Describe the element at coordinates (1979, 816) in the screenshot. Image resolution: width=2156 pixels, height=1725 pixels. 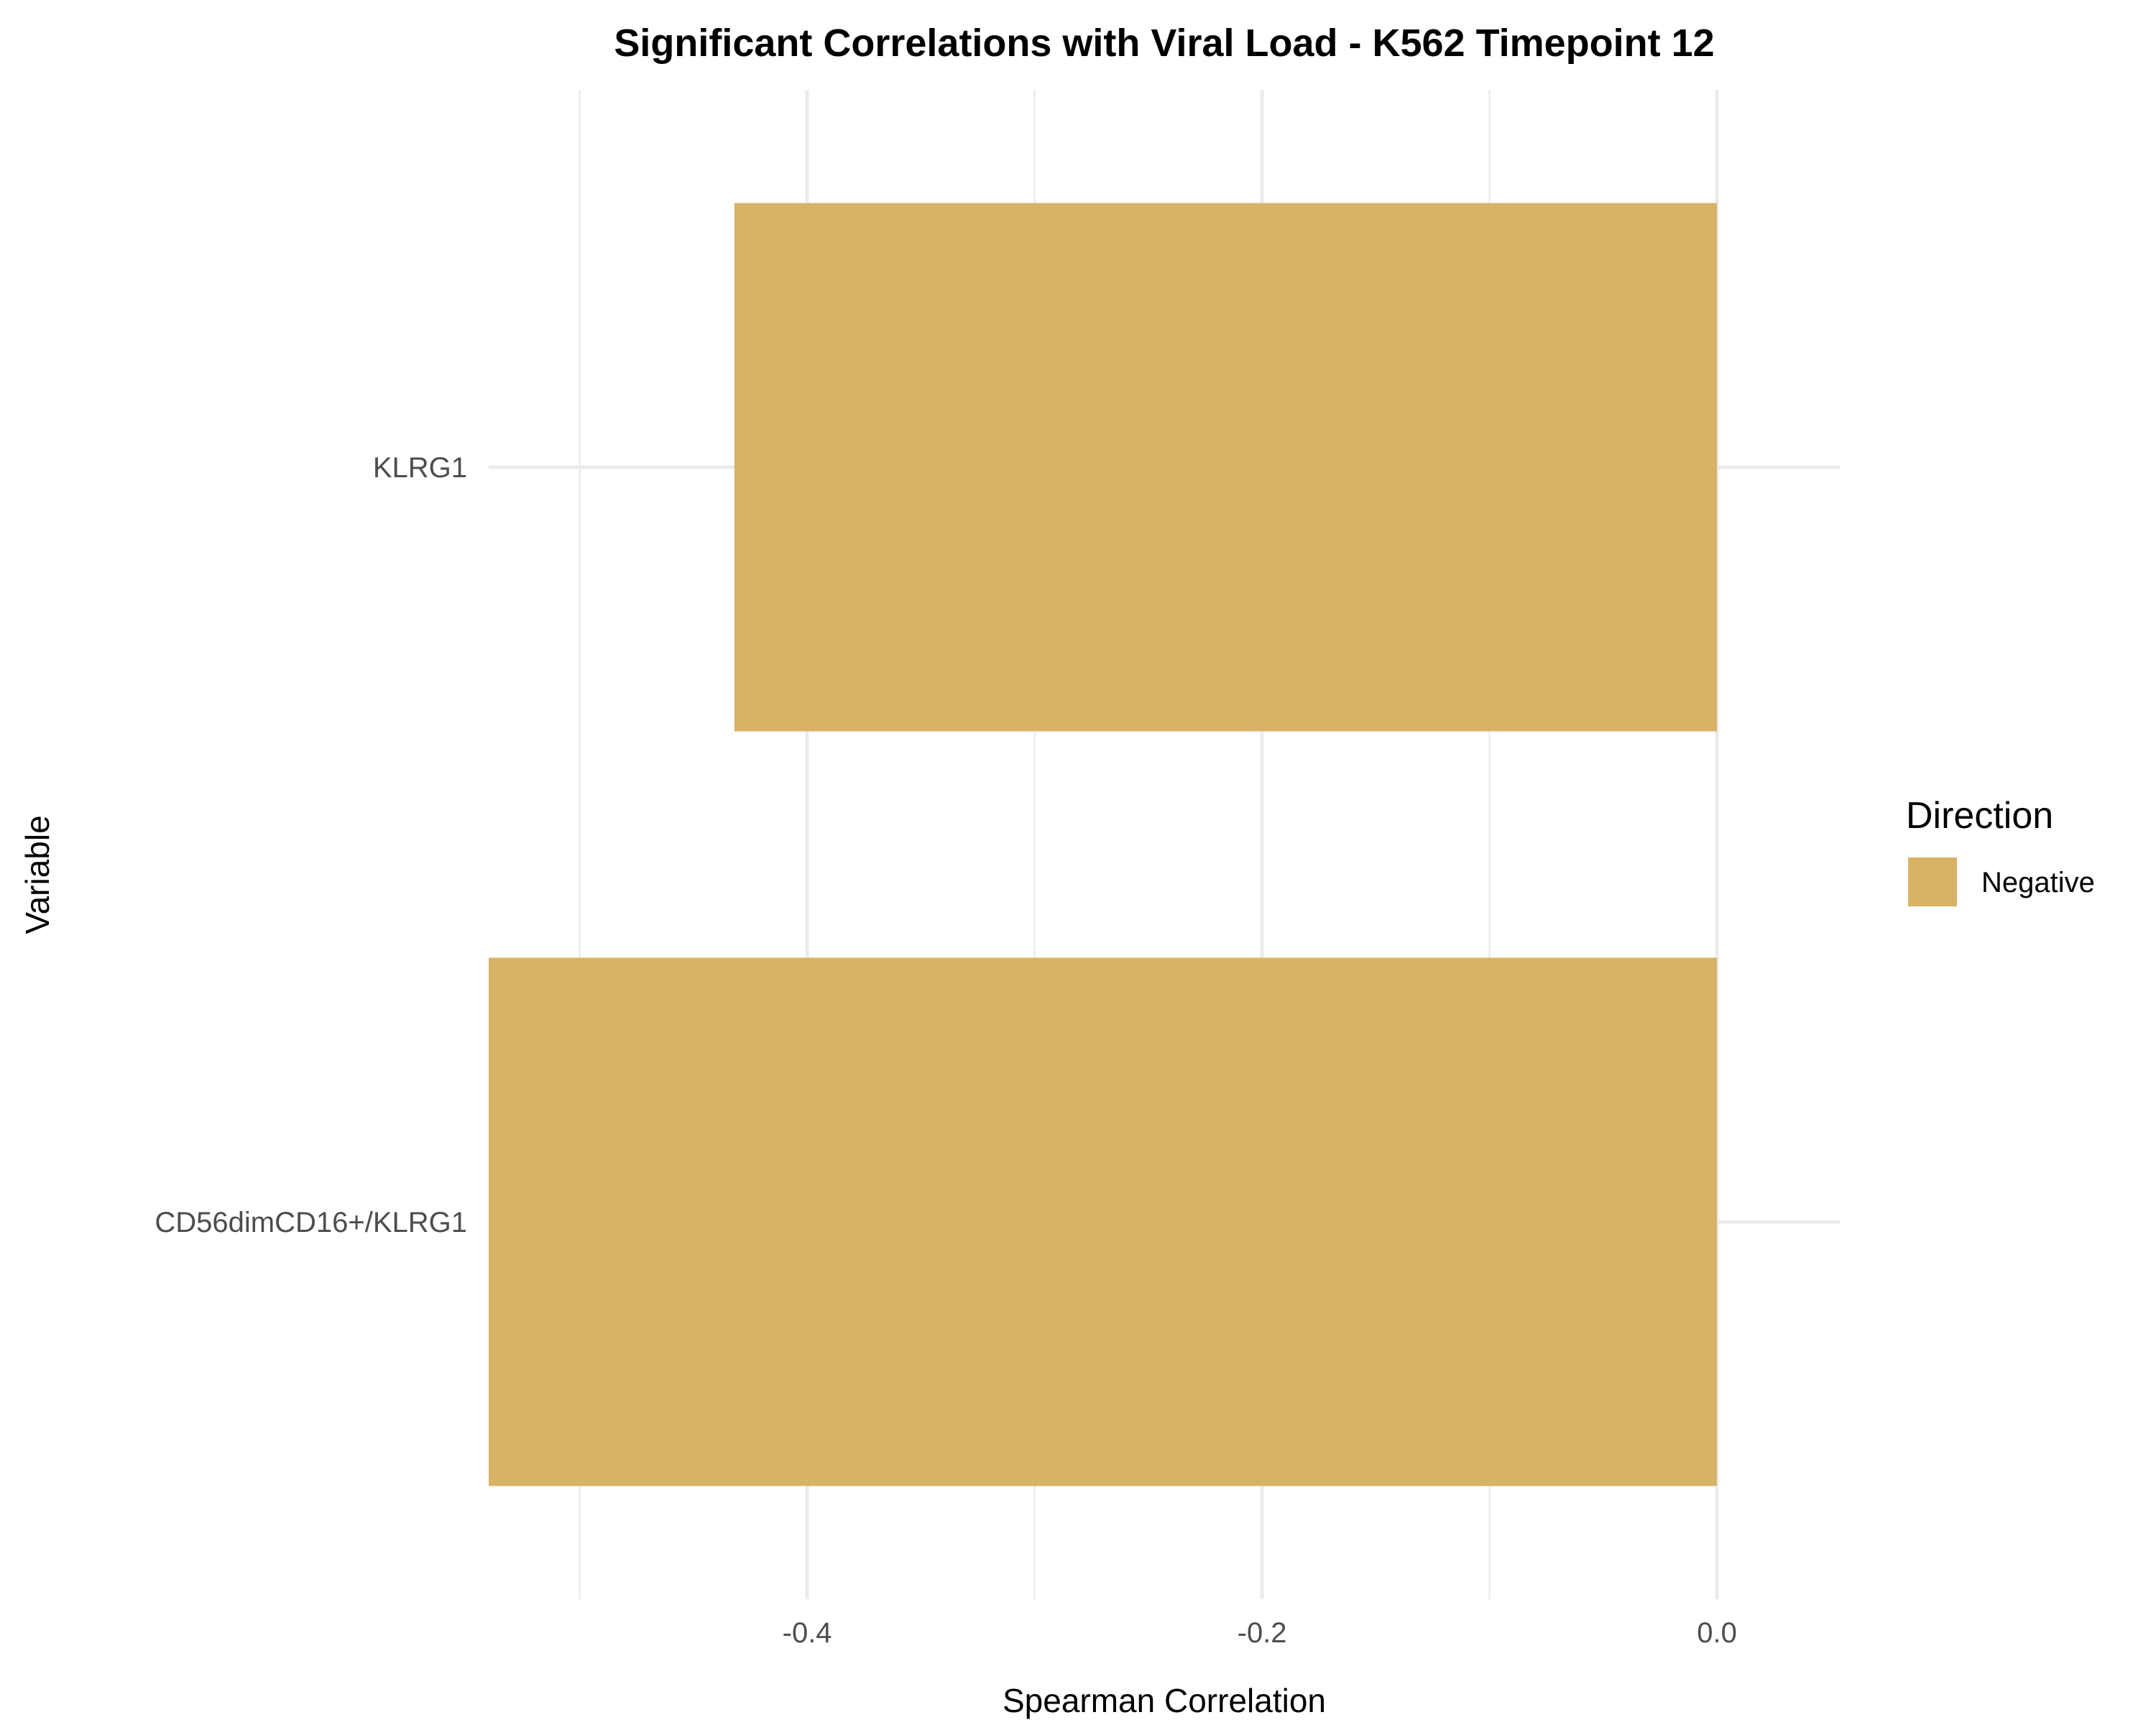
I see `legend-title: Direction` at that location.